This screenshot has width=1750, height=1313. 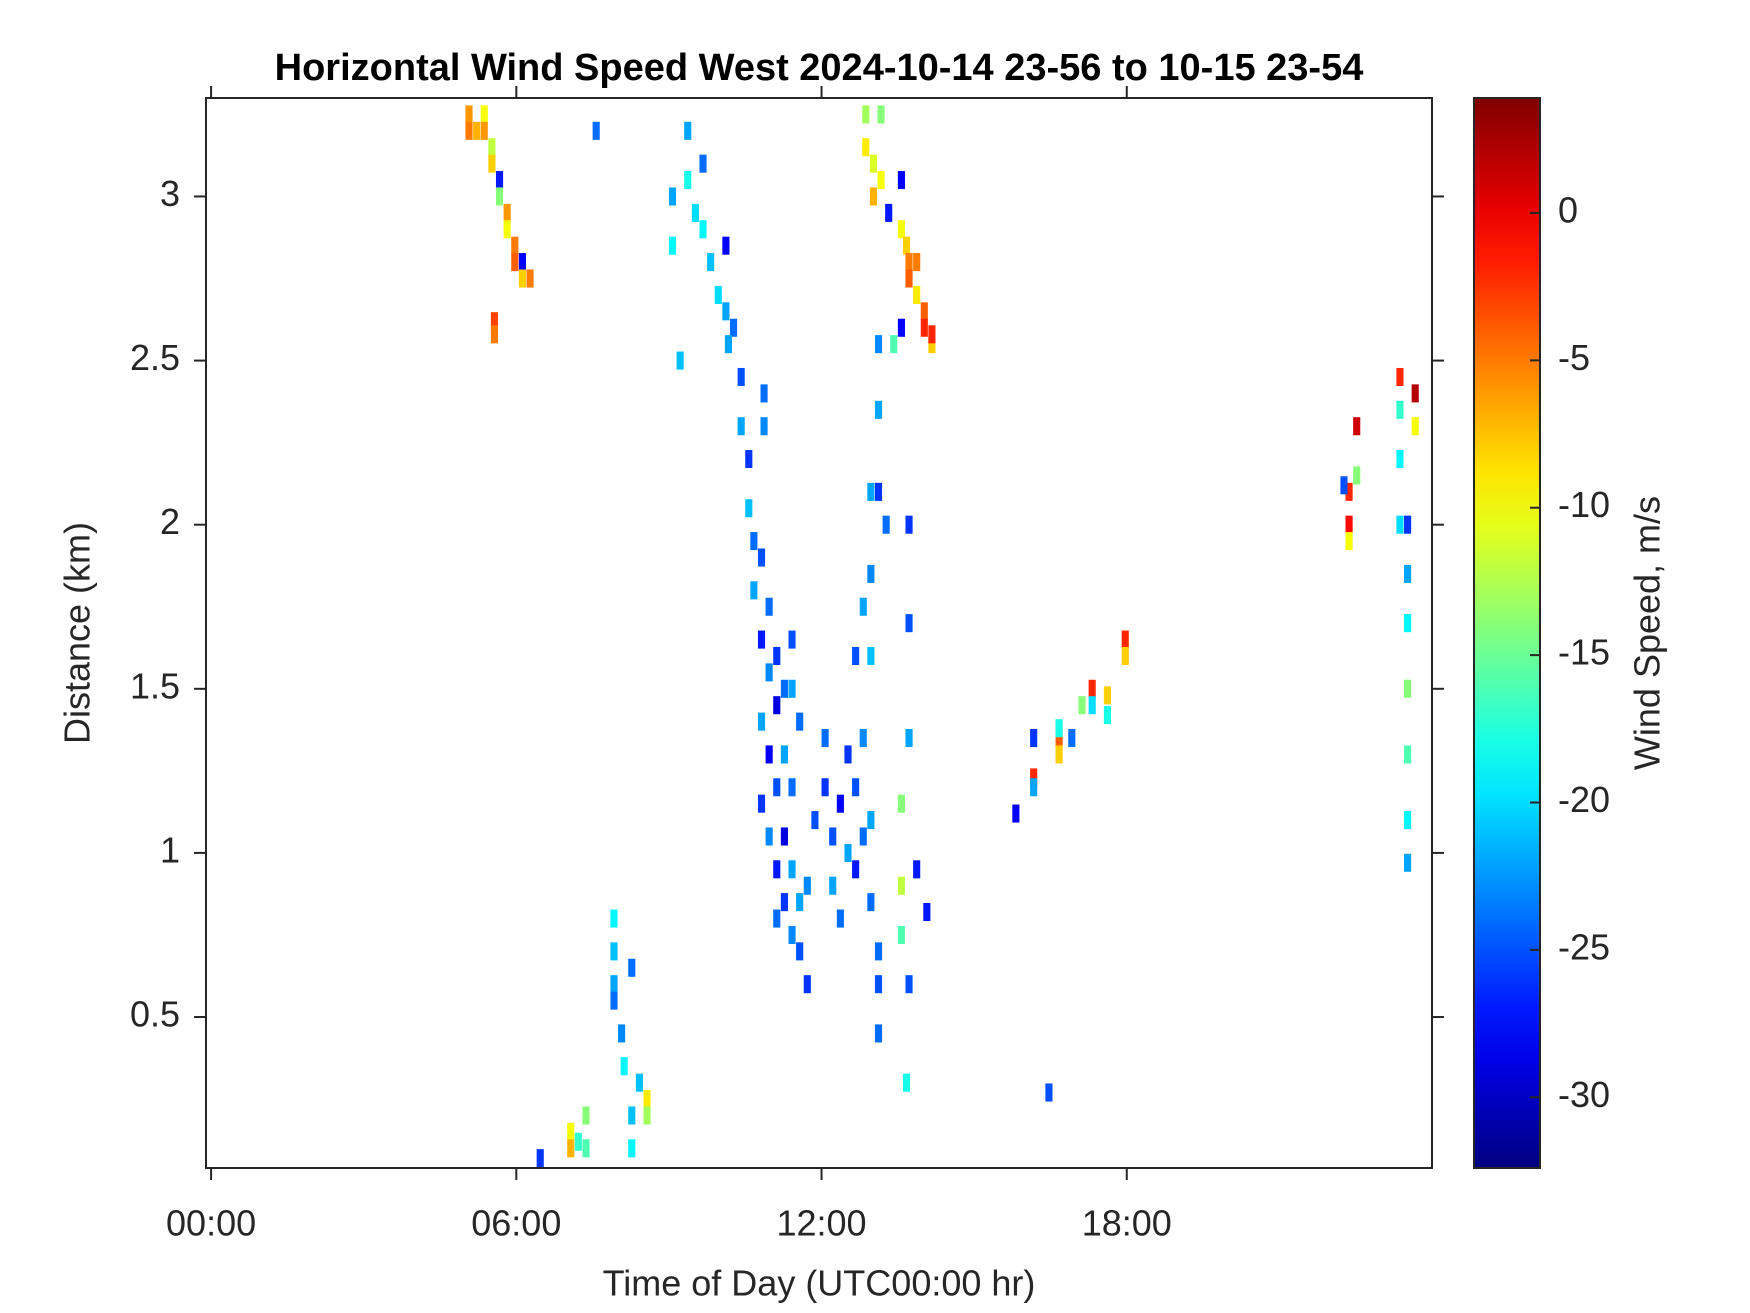 I want to click on colorbar-tick-label: -15, so click(x=1584, y=652).